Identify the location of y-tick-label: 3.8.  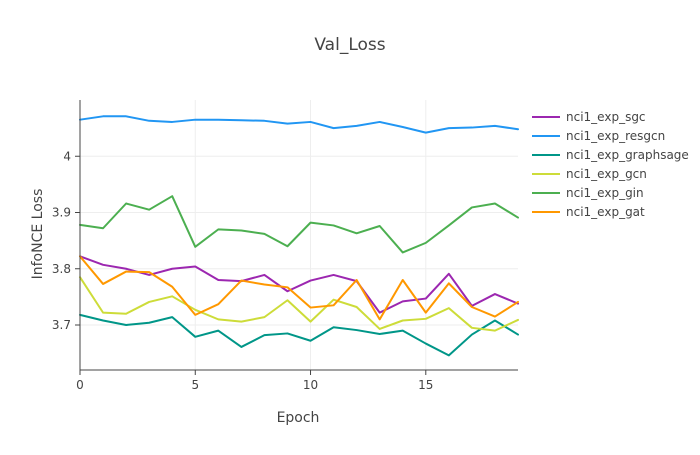
(61, 269).